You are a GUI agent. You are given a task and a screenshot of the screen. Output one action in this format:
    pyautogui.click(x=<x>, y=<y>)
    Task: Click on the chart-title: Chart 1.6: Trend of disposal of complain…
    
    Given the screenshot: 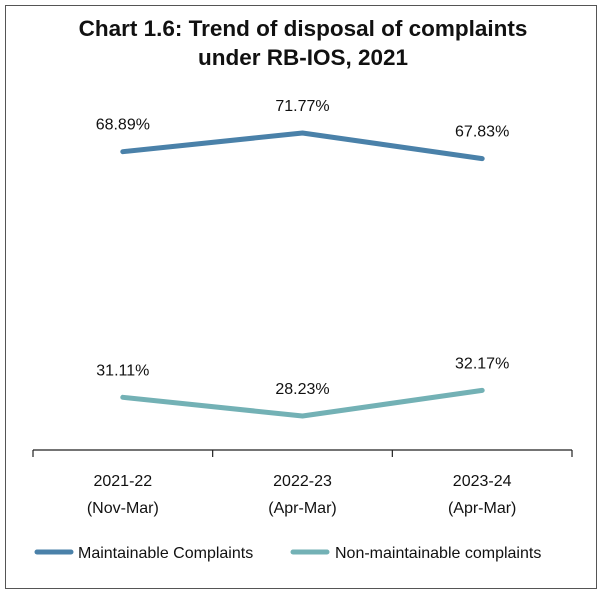 What is the action you would take?
    pyautogui.click(x=303, y=43)
    